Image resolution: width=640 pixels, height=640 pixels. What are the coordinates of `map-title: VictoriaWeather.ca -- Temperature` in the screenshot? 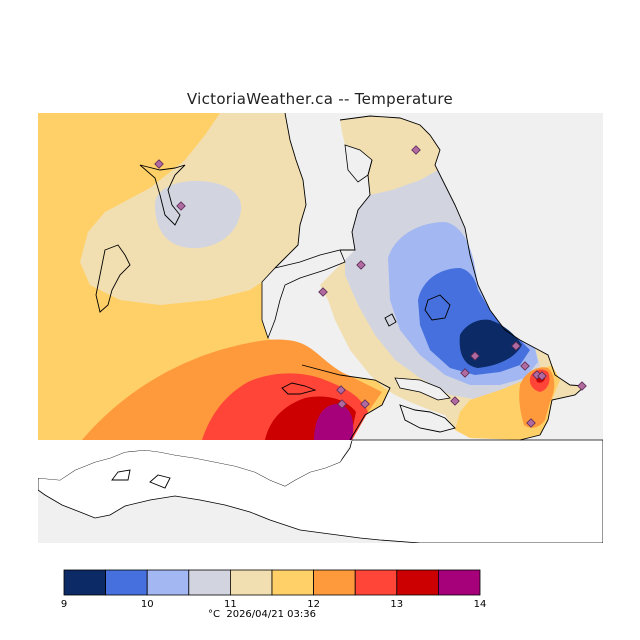 It's located at (320, 99).